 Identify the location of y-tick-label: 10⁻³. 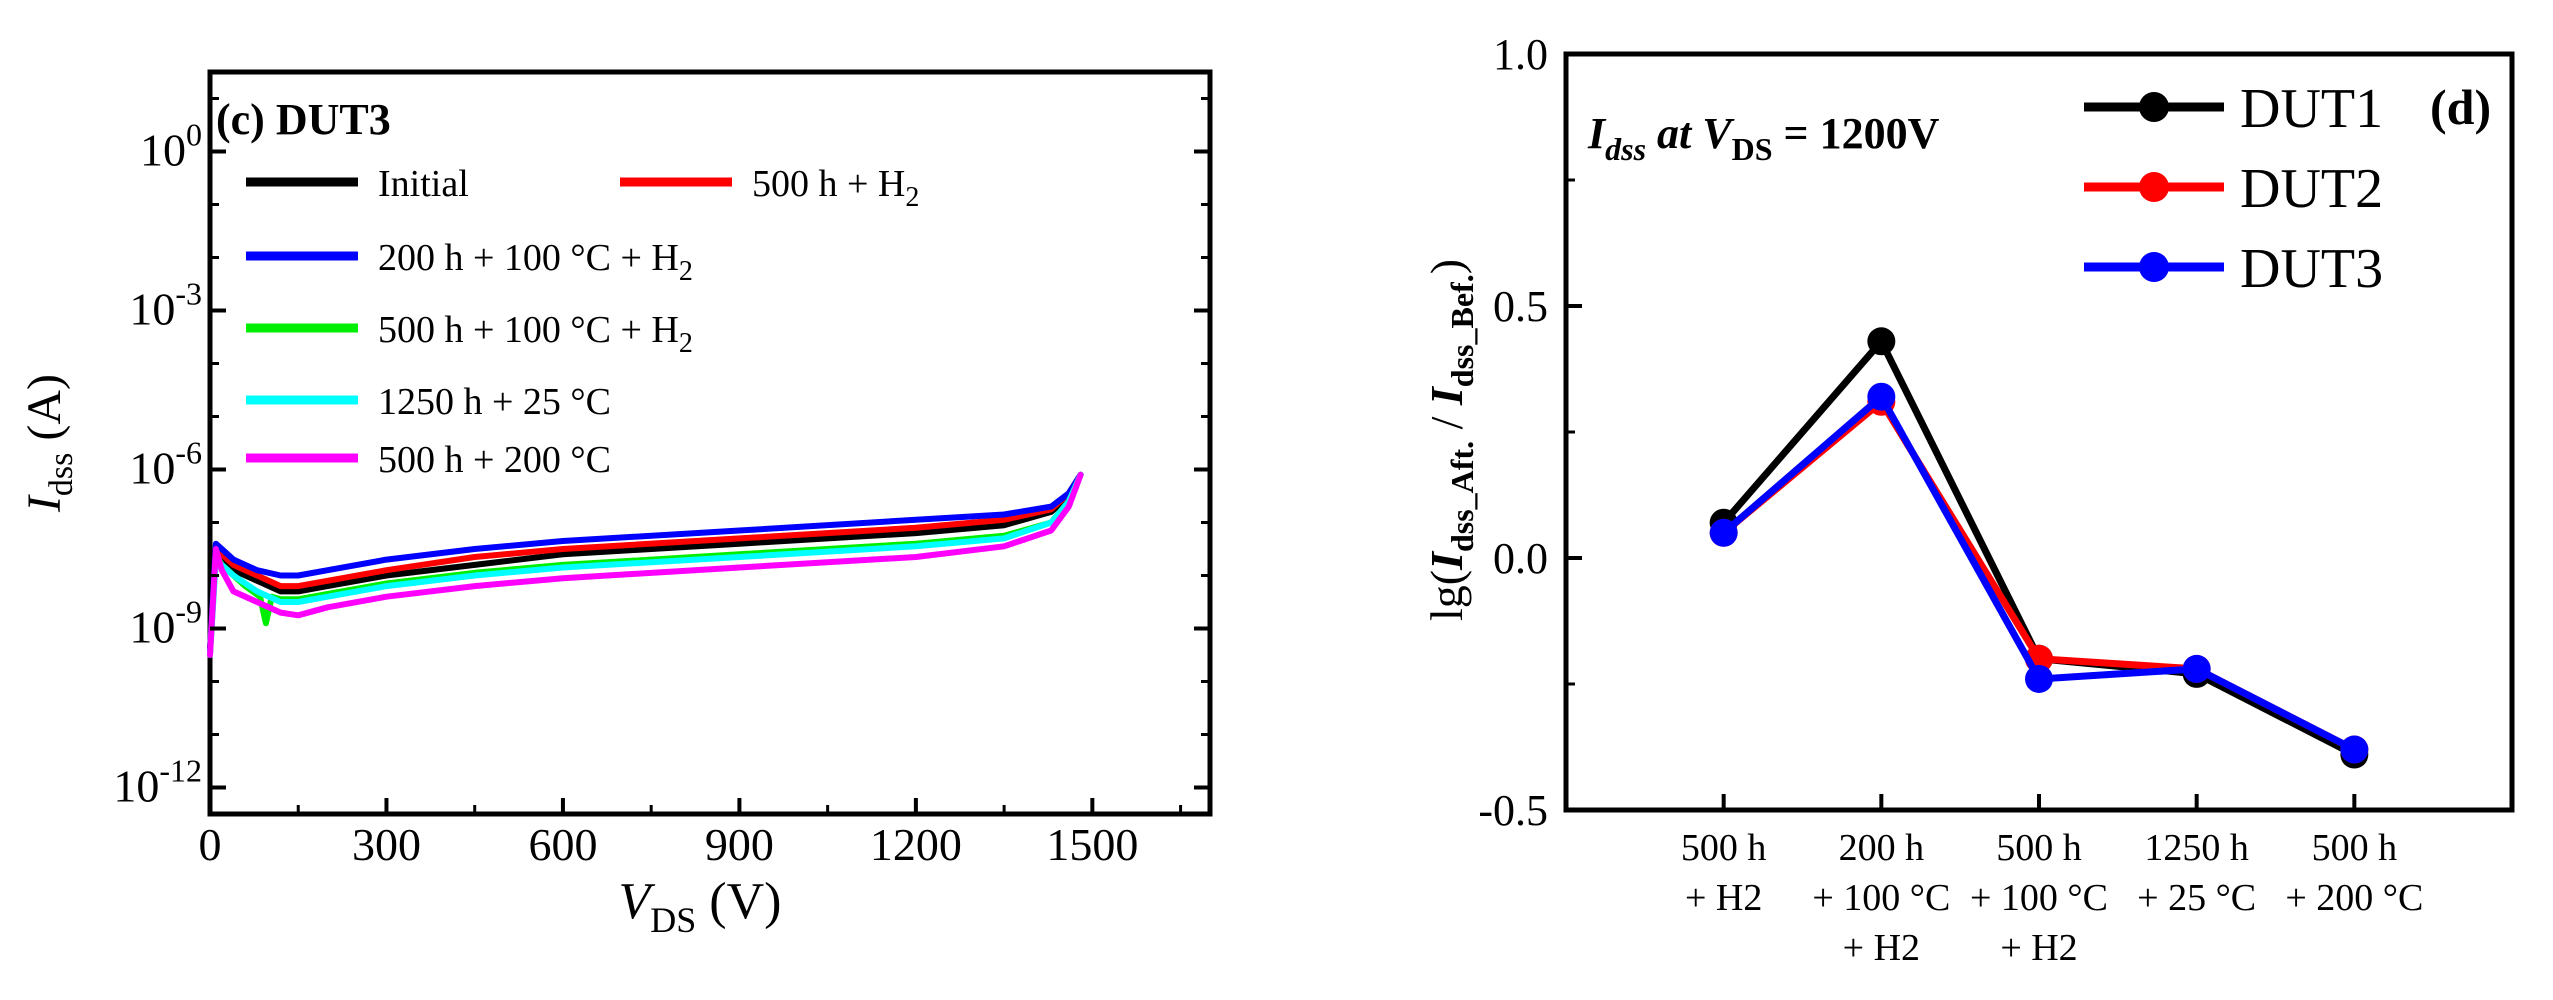
(165, 305).